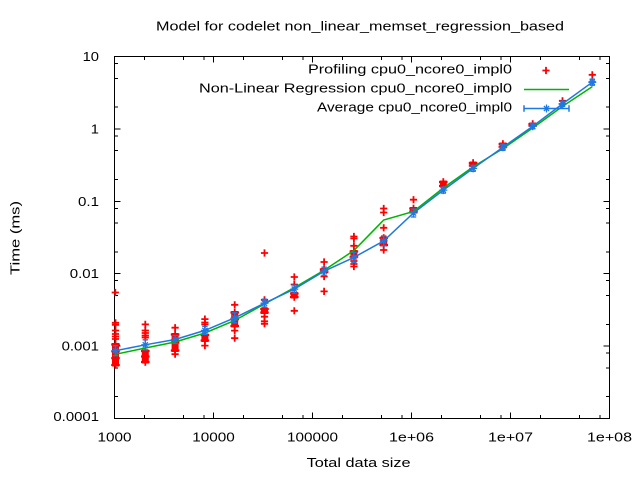 Image resolution: width=640 pixels, height=485 pixels. Describe the element at coordinates (510, 437) in the screenshot. I see `svg-text: 1e+07` at that location.